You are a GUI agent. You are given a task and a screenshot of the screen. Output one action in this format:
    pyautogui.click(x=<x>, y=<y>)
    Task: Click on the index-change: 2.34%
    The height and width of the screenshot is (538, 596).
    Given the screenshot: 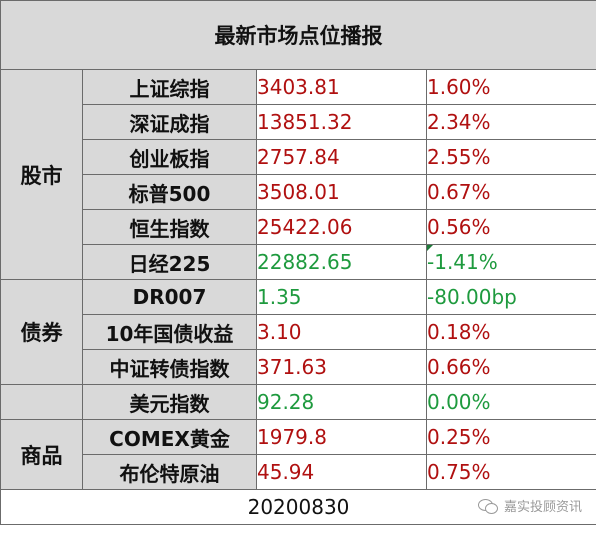 What is the action you would take?
    pyautogui.click(x=511, y=122)
    